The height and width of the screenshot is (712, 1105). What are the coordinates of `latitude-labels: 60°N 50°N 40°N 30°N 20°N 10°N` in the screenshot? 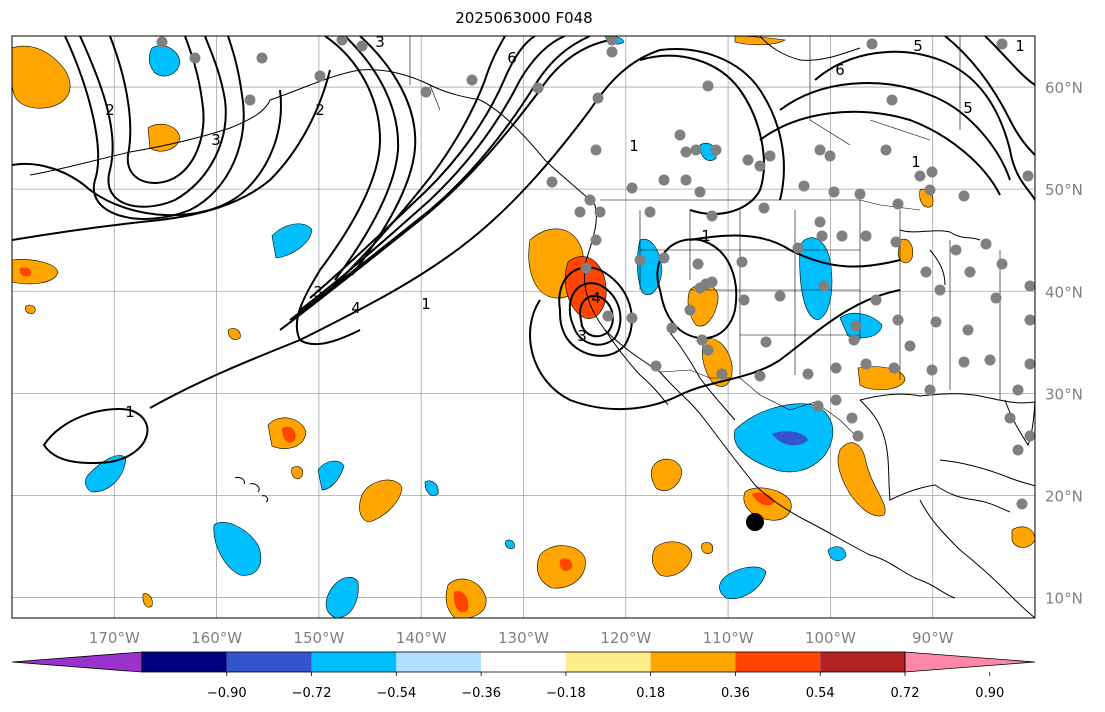 It's located at (1064, 343).